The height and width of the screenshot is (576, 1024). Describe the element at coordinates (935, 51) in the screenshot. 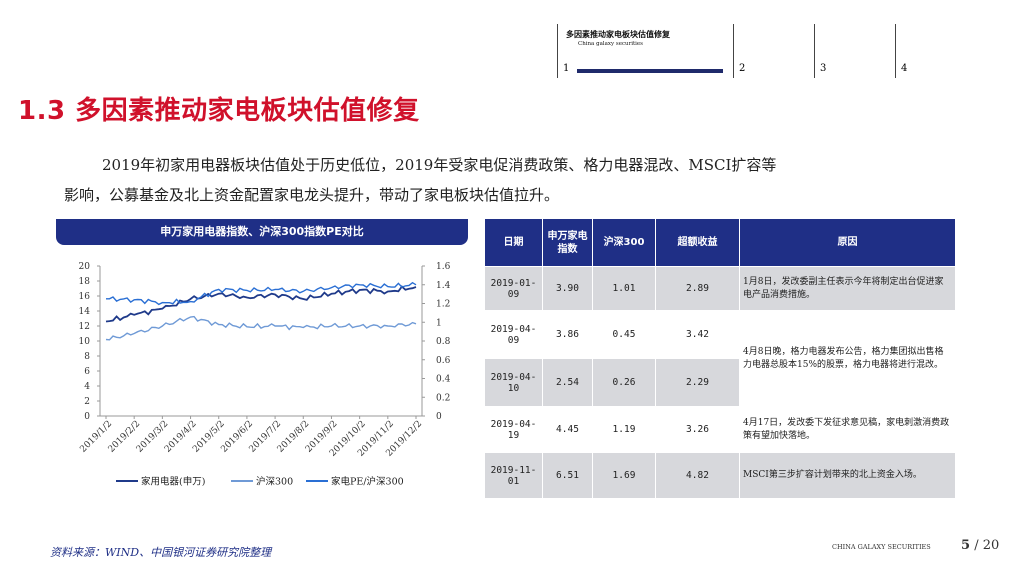

I see `nav-section-4: 4` at that location.